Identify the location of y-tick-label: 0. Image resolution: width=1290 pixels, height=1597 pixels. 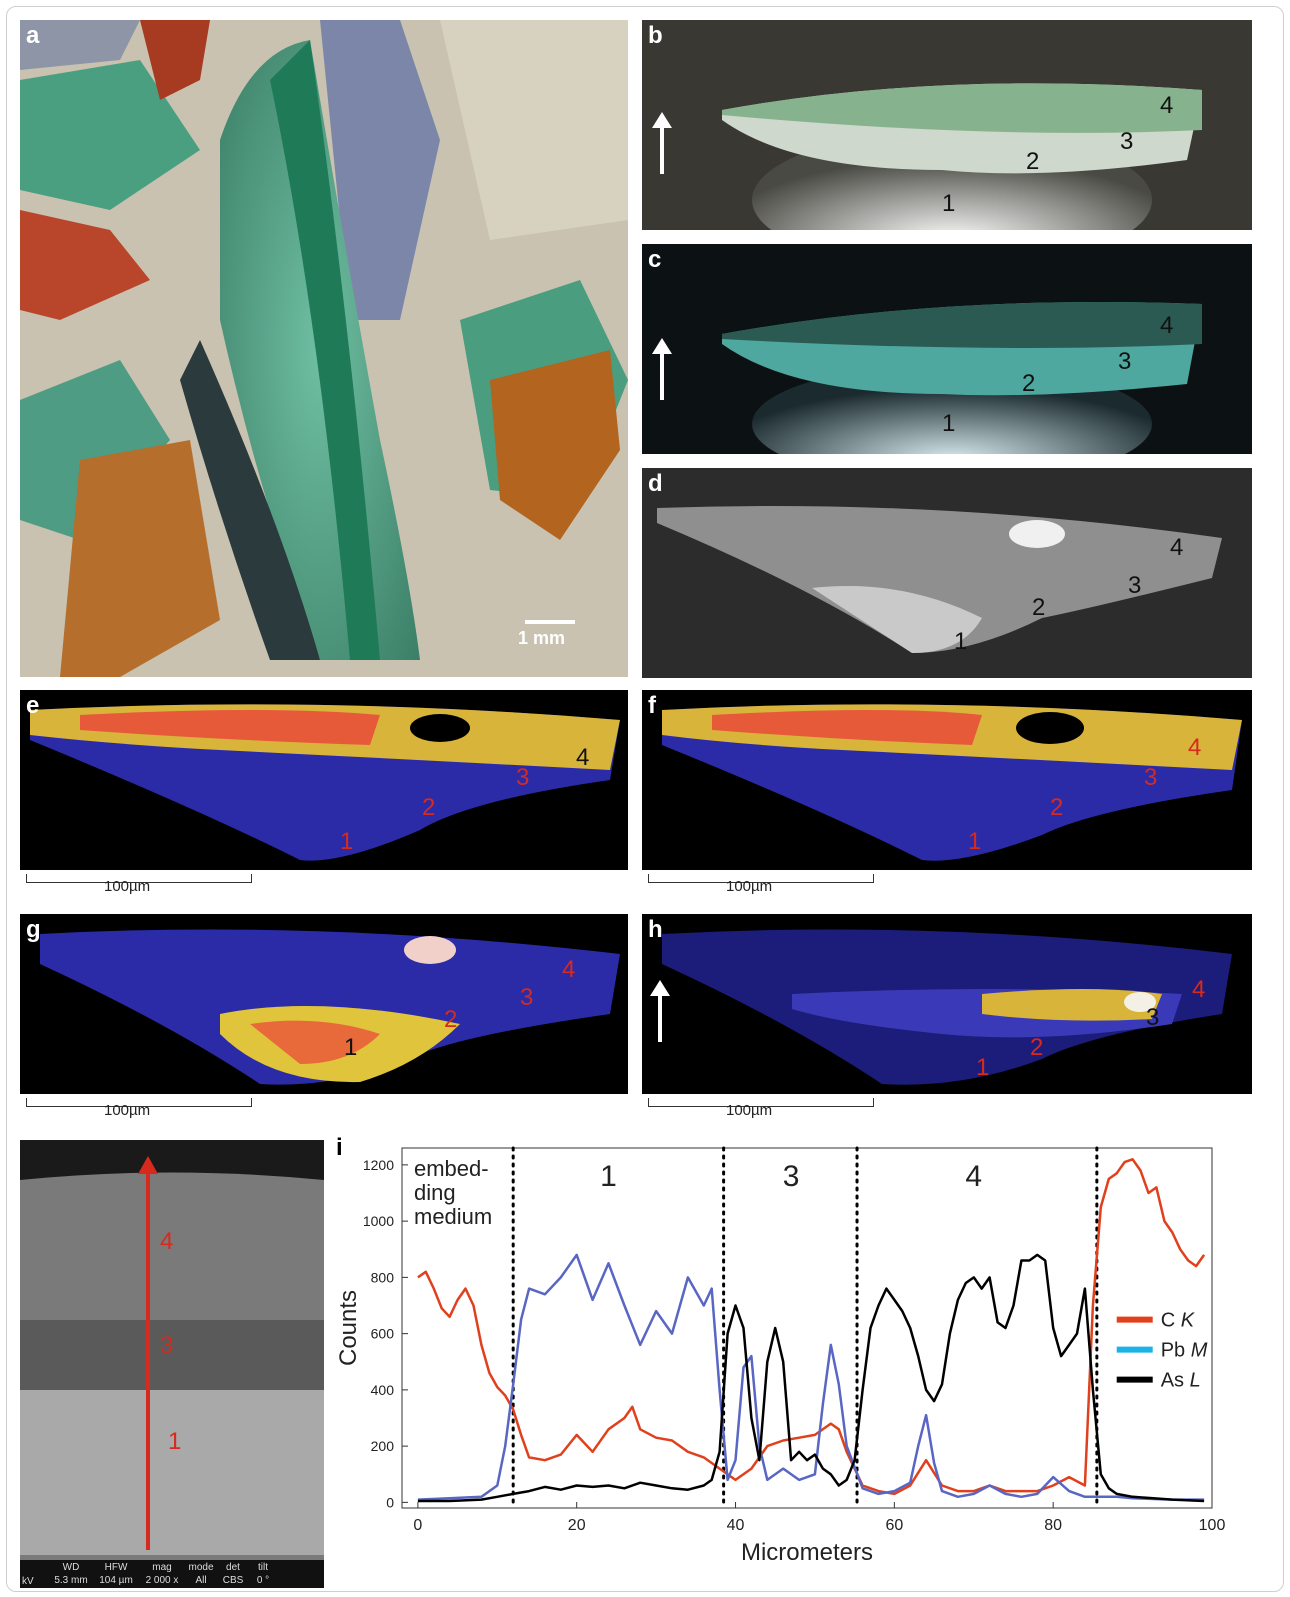
(390, 1502).